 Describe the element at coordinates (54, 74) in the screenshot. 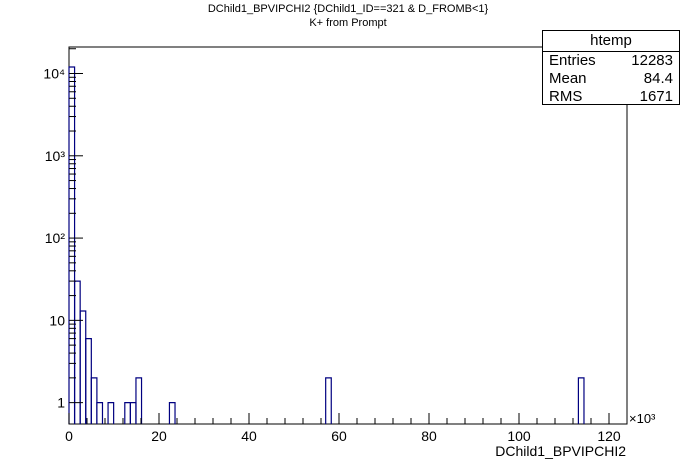

I see `y-tick-label-10000: 10⁴` at that location.